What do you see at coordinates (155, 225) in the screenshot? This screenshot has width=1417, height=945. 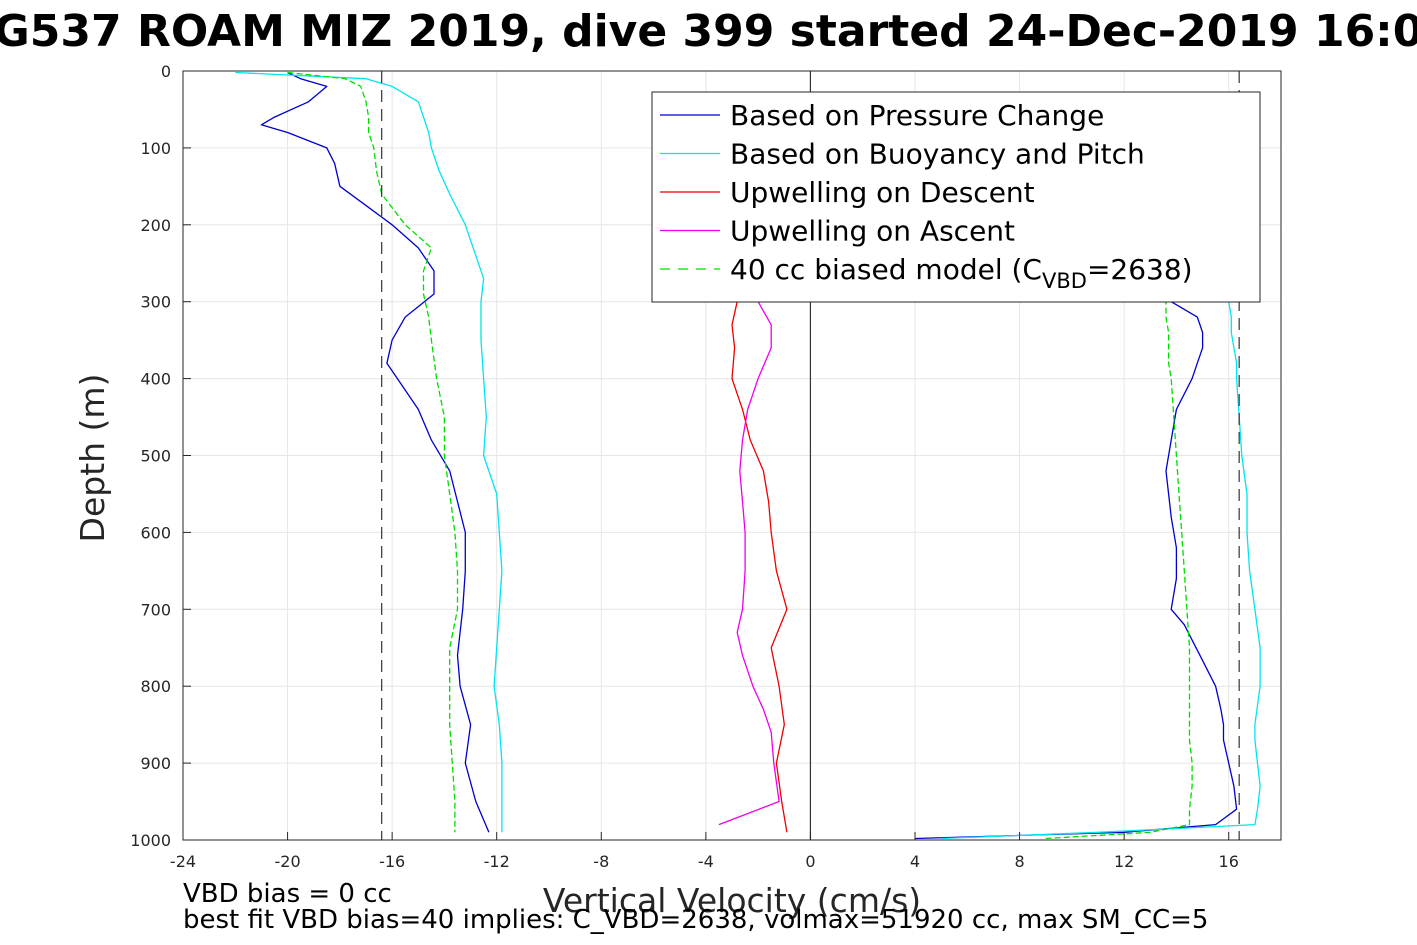 I see `y-tick-label: 200` at bounding box center [155, 225].